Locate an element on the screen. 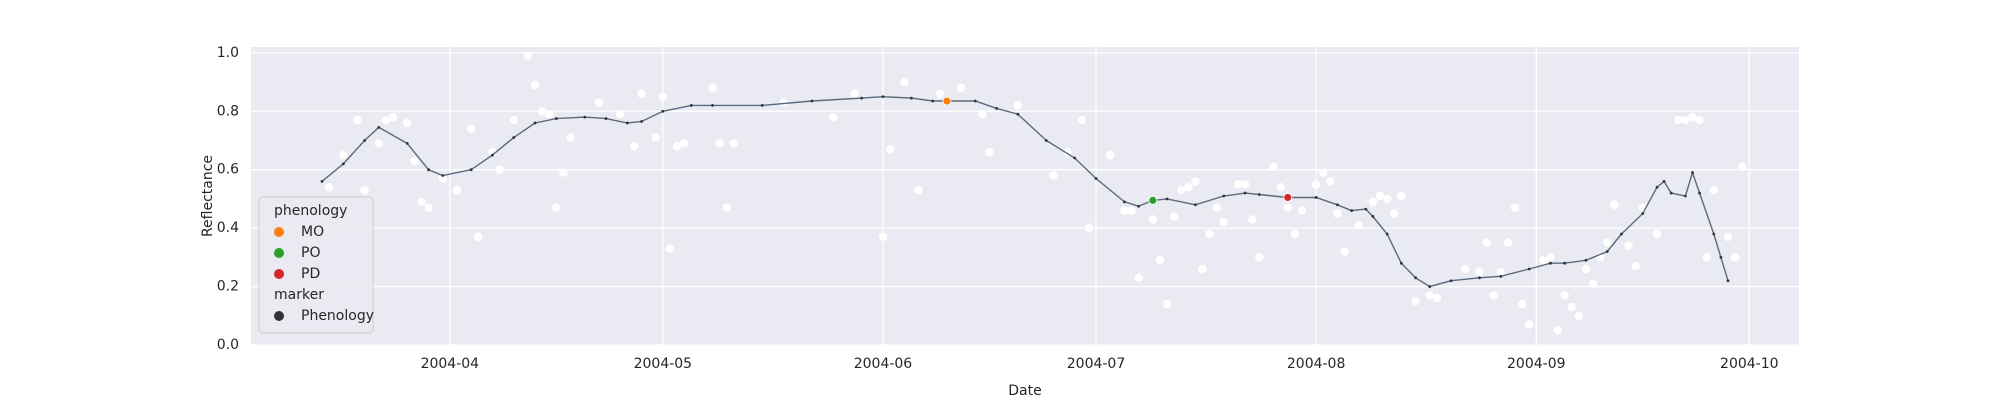 This screenshot has height=400, width=2000. y-axis-label: Reflectance is located at coordinates (208, 196).